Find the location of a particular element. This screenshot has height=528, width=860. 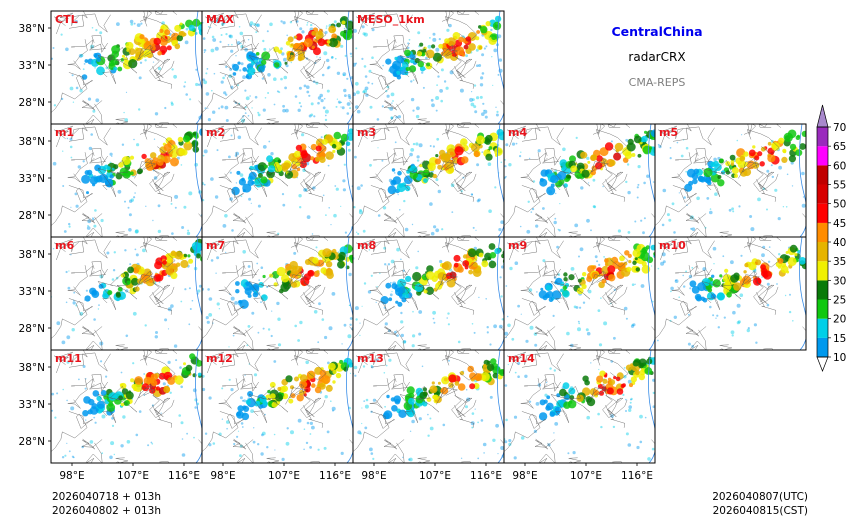

colorbar-extend-max is located at coordinates (822, 116).